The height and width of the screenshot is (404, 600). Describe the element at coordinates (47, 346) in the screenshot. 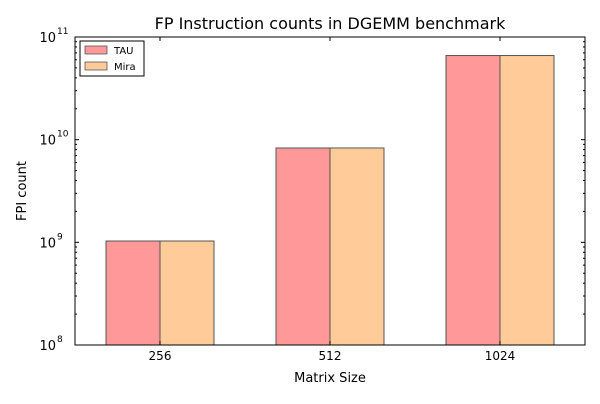

I see `y-tick-label-8: 10` at that location.